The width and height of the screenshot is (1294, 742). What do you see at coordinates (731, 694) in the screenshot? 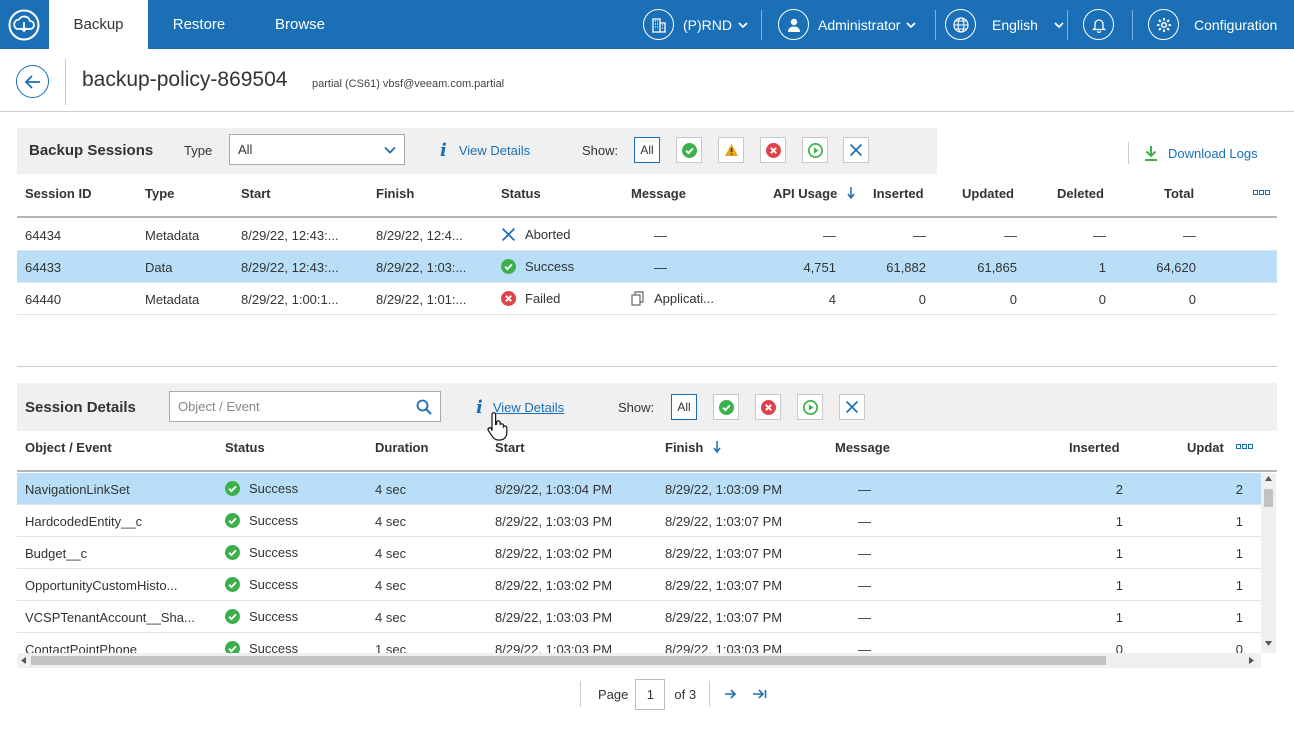
I see `next-page-icon` at bounding box center [731, 694].